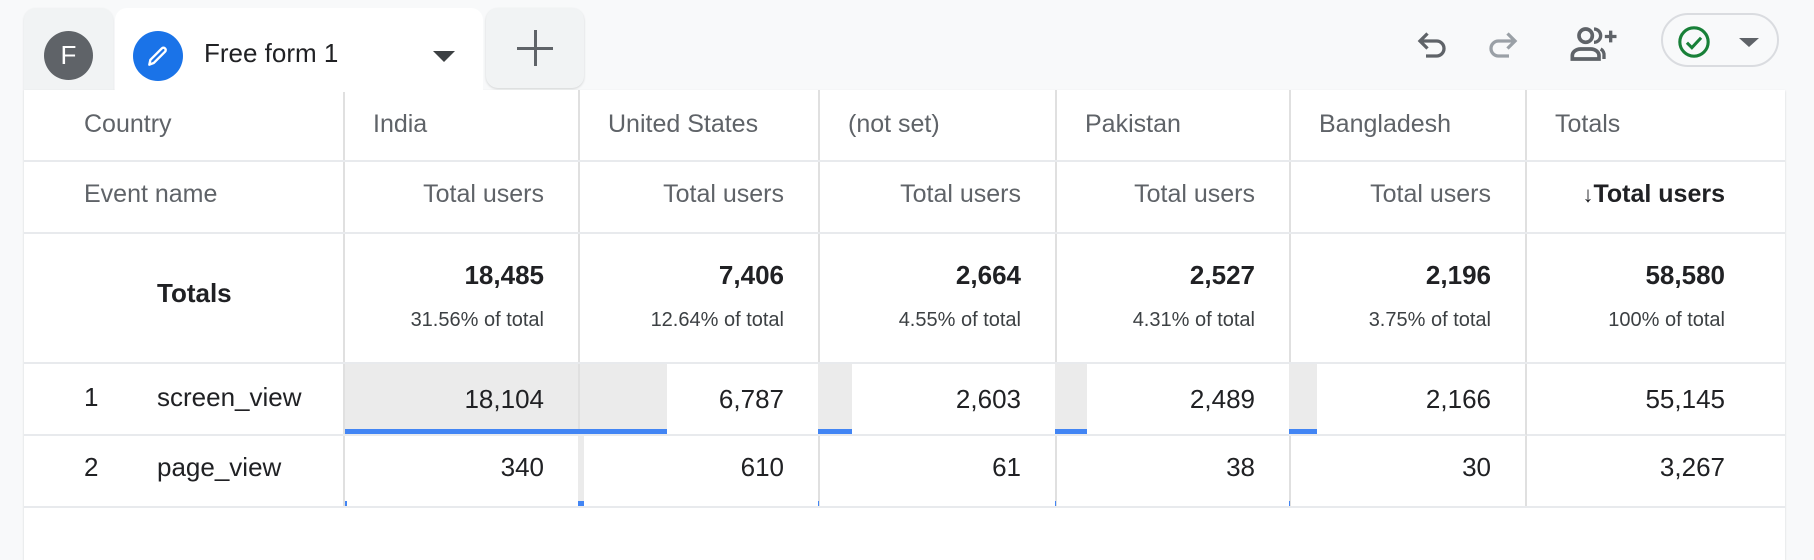 The width and height of the screenshot is (1814, 560). I want to click on row-index: 1, so click(91, 397).